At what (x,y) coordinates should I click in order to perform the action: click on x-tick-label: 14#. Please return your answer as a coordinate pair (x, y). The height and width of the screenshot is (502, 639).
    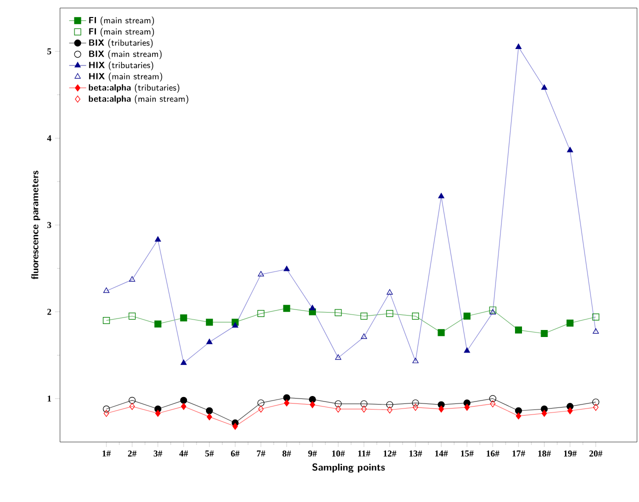
    Looking at the image, I should click on (441, 453).